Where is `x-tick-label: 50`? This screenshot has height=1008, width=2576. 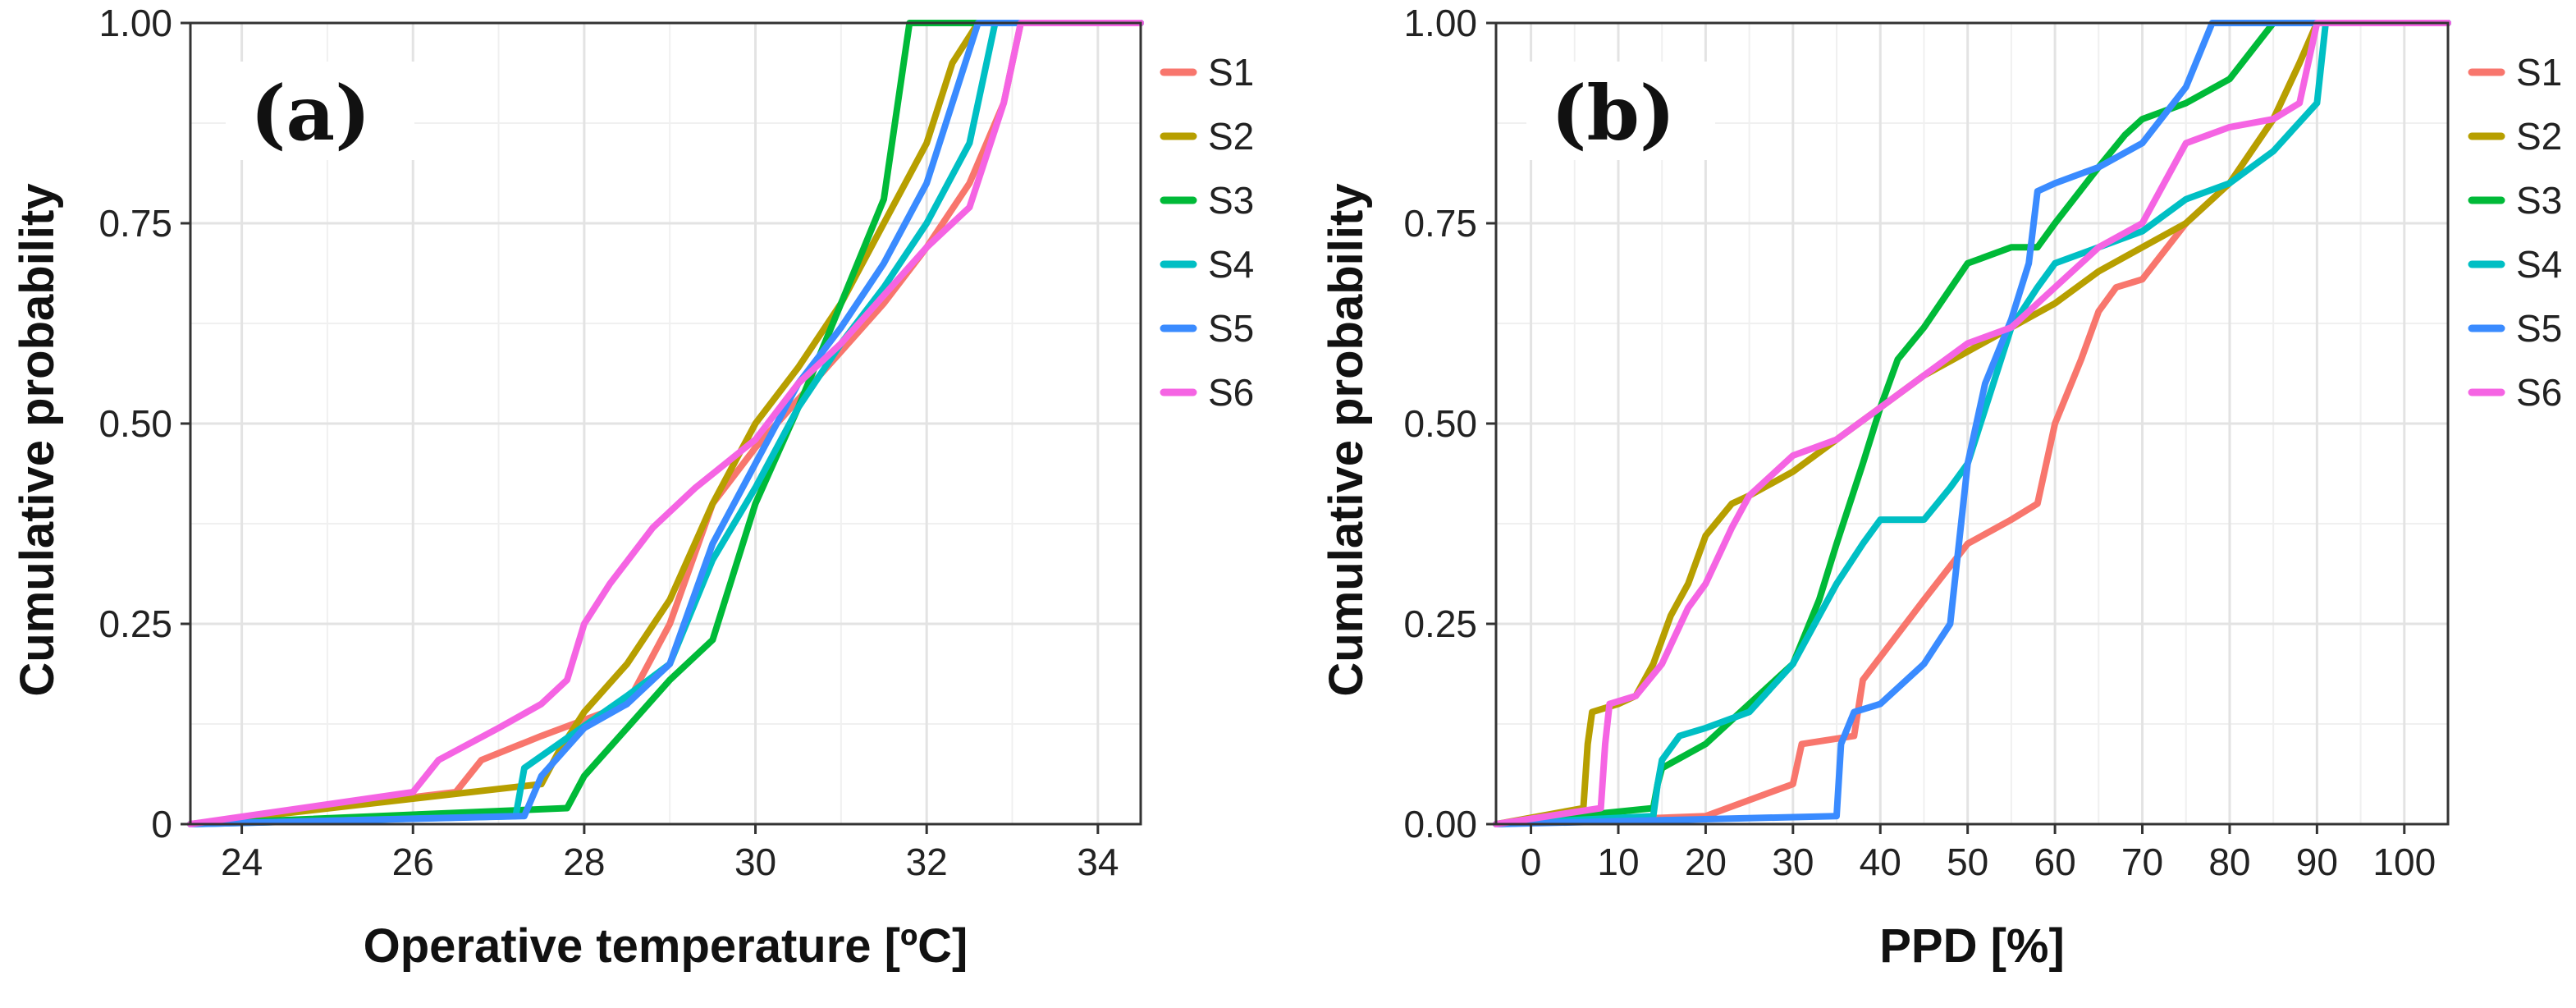 x-tick-label: 50 is located at coordinates (1967, 862).